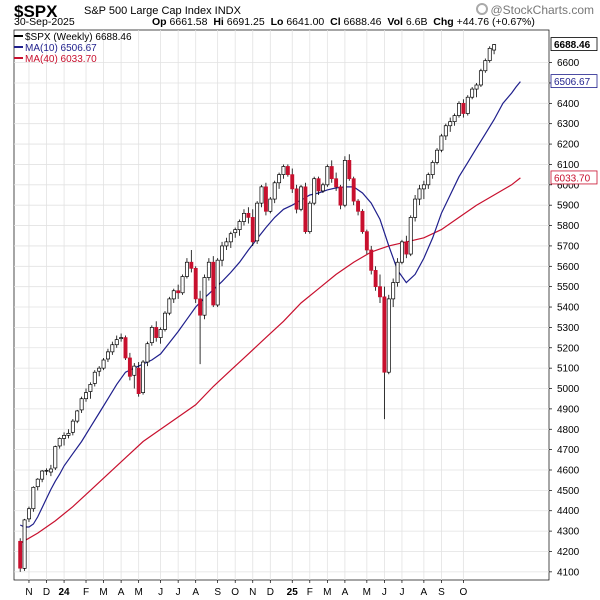  I want to click on y-tick-label: 4500, so click(568, 491).